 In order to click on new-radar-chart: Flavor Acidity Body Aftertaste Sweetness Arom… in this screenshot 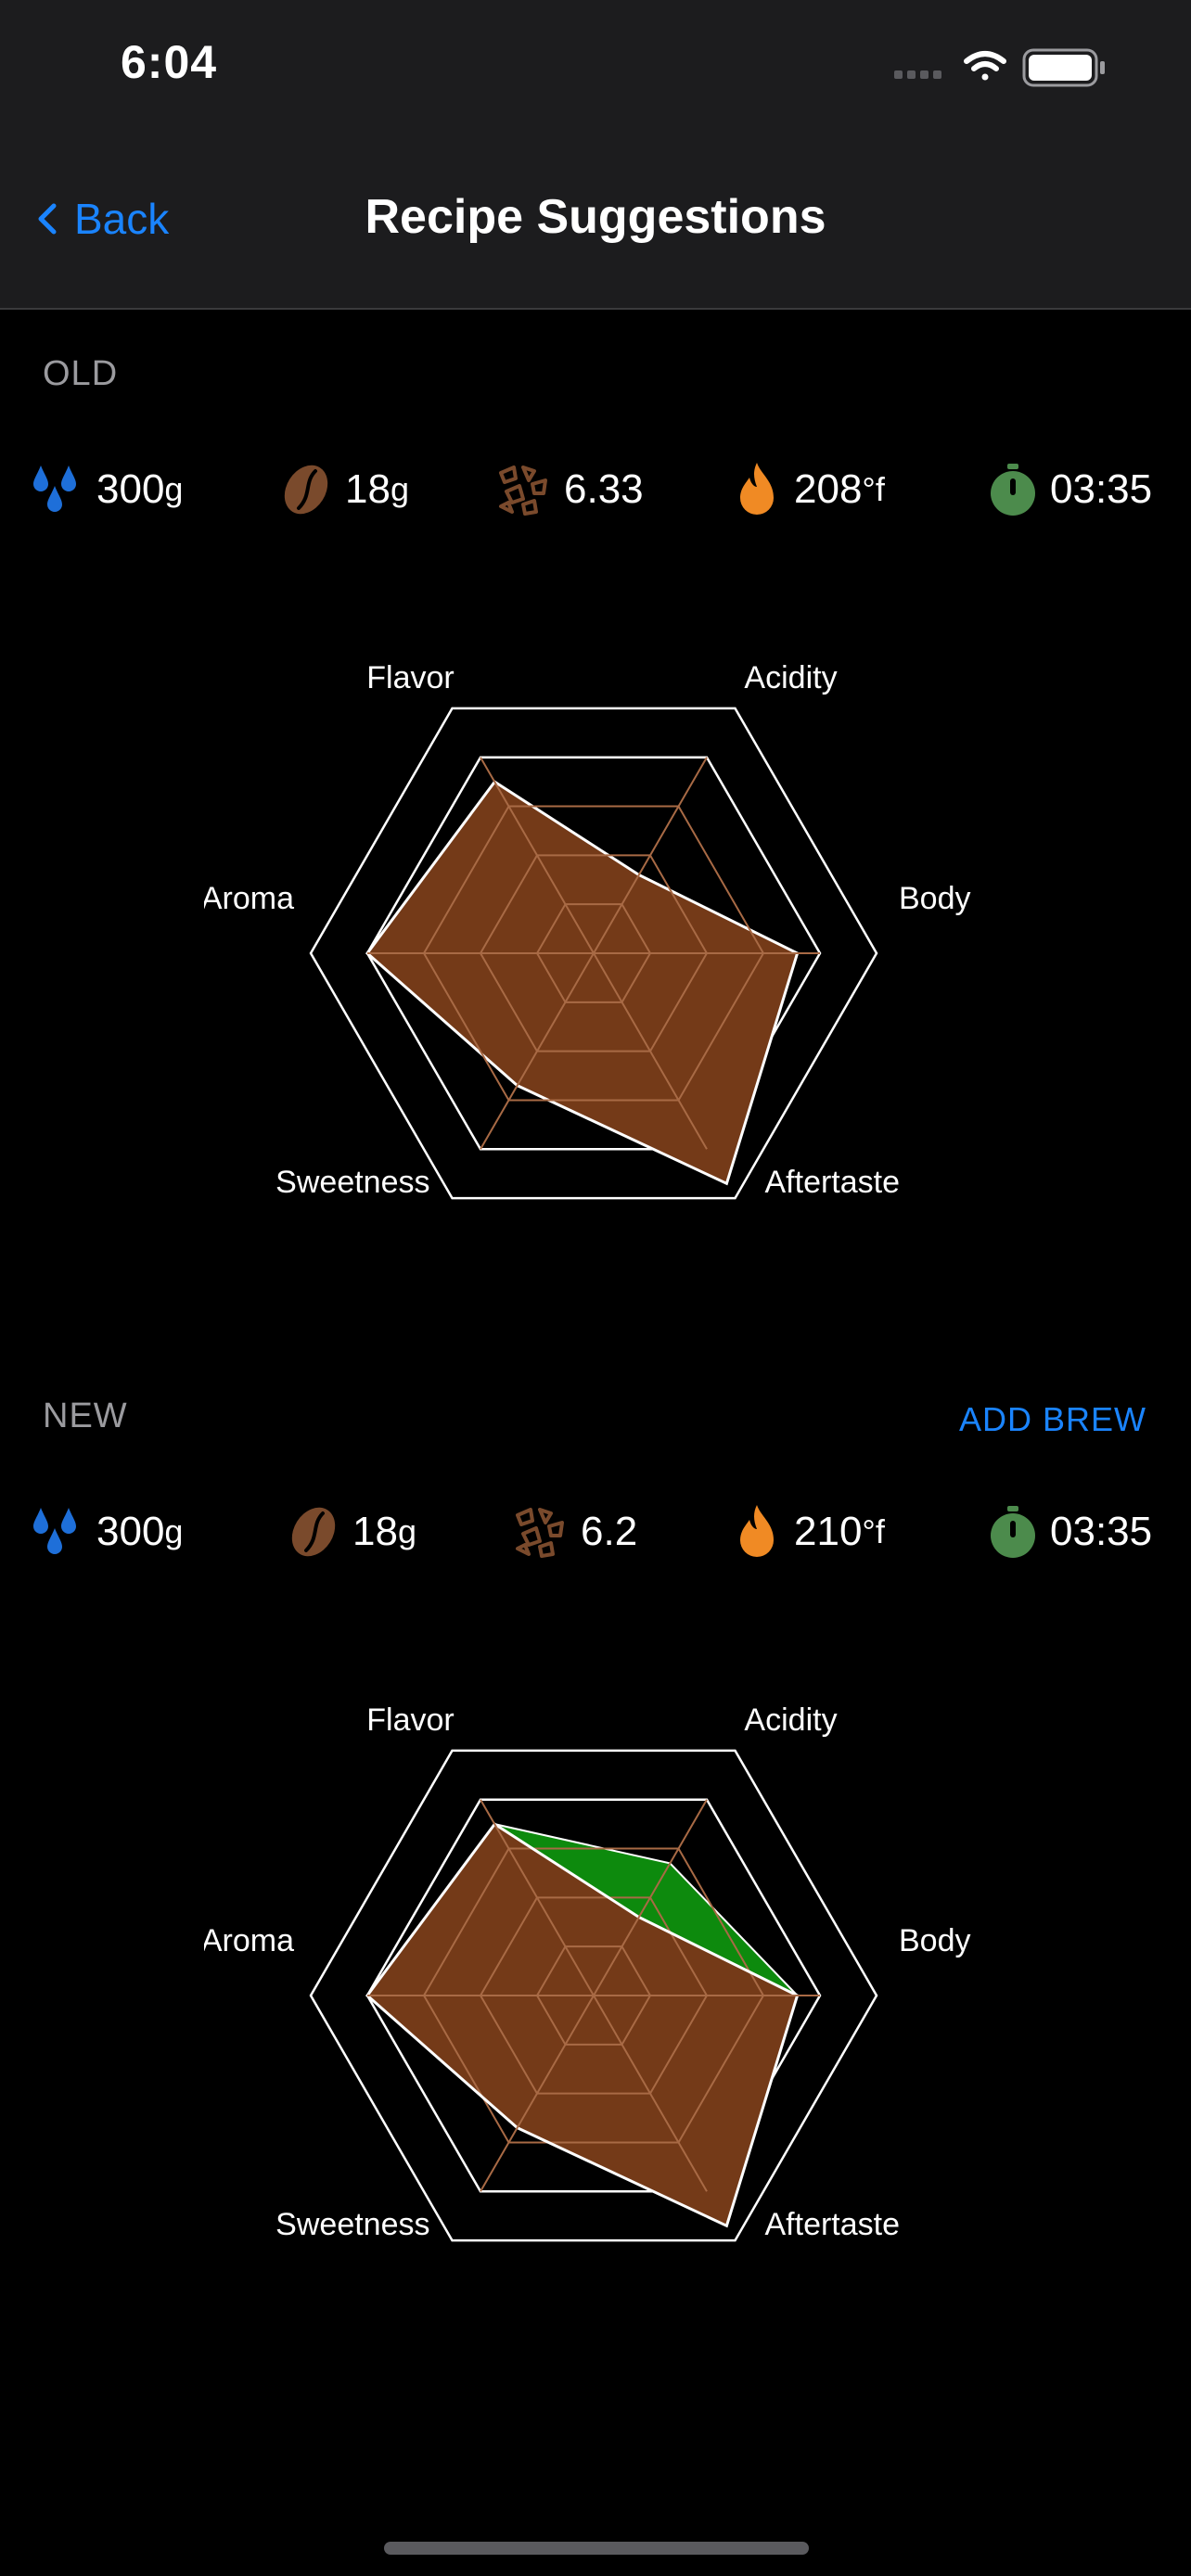, I will do `click(587, 1972)`.